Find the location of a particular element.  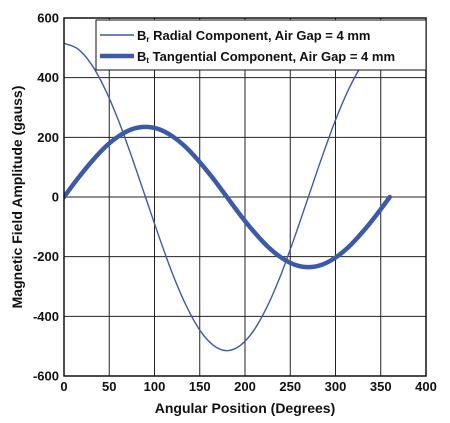

y-tick-label: -200 is located at coordinates (46, 256).